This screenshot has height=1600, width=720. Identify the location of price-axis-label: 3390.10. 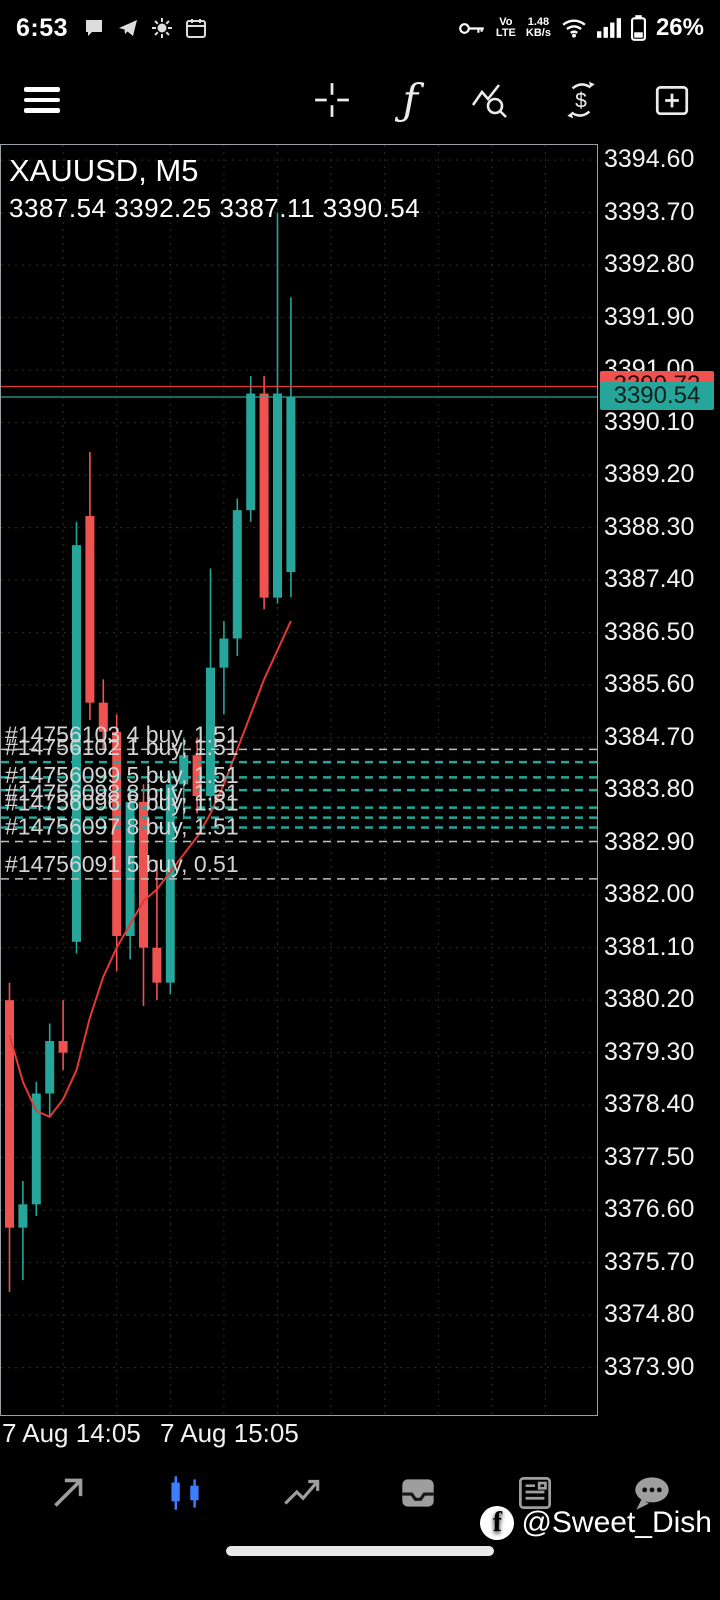
(649, 421).